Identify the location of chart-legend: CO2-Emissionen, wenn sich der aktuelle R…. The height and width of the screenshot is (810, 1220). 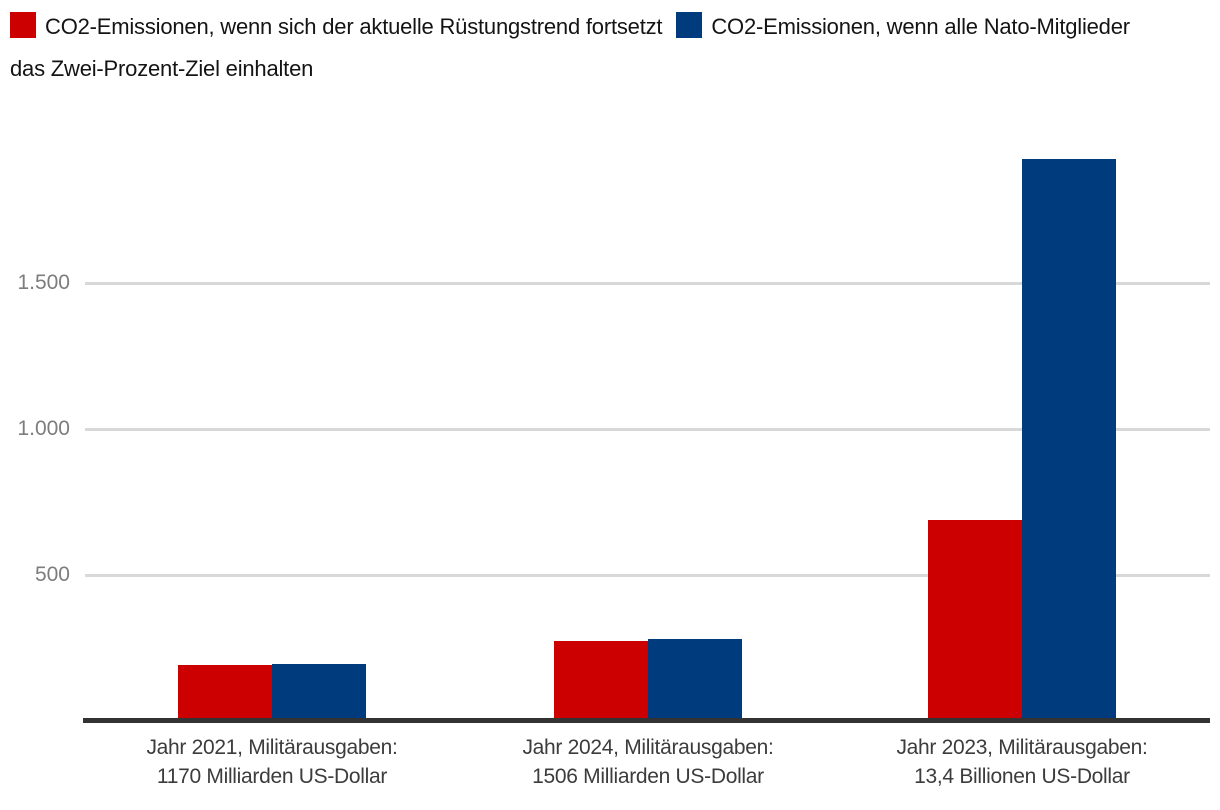
(585, 48).